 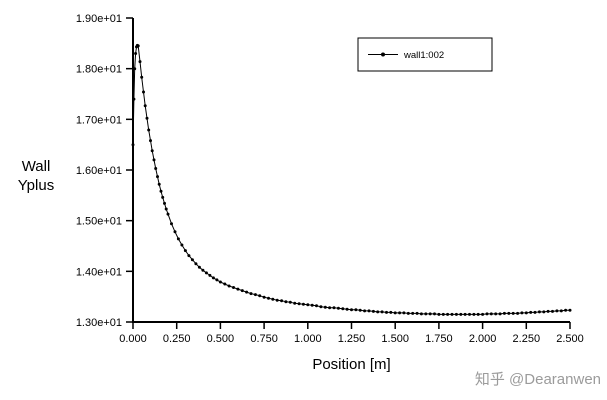 I want to click on legend-label: wall1:002, so click(x=423, y=55).